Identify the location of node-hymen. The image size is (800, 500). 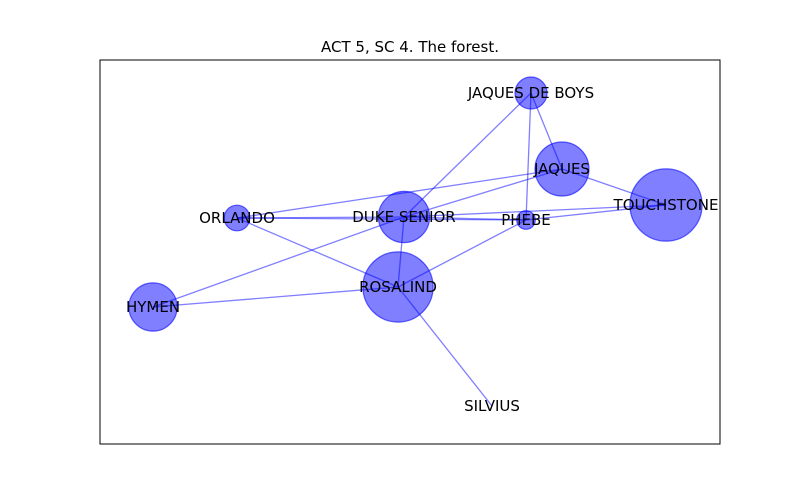
(153, 307).